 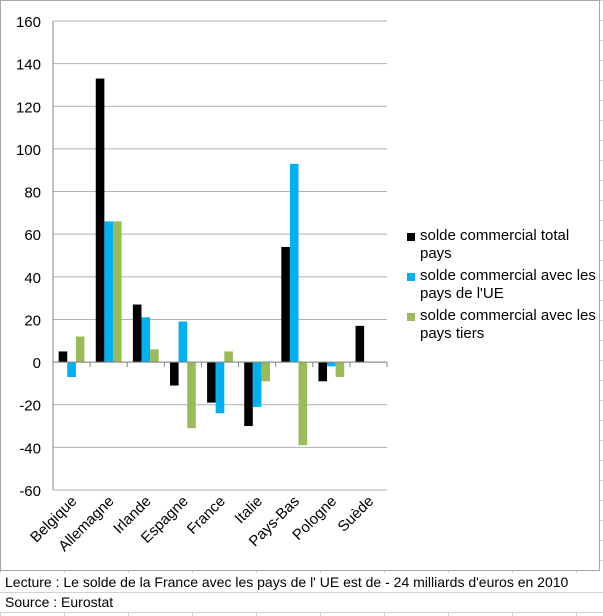 I want to click on y-tick-label: 0, so click(x=37, y=363).